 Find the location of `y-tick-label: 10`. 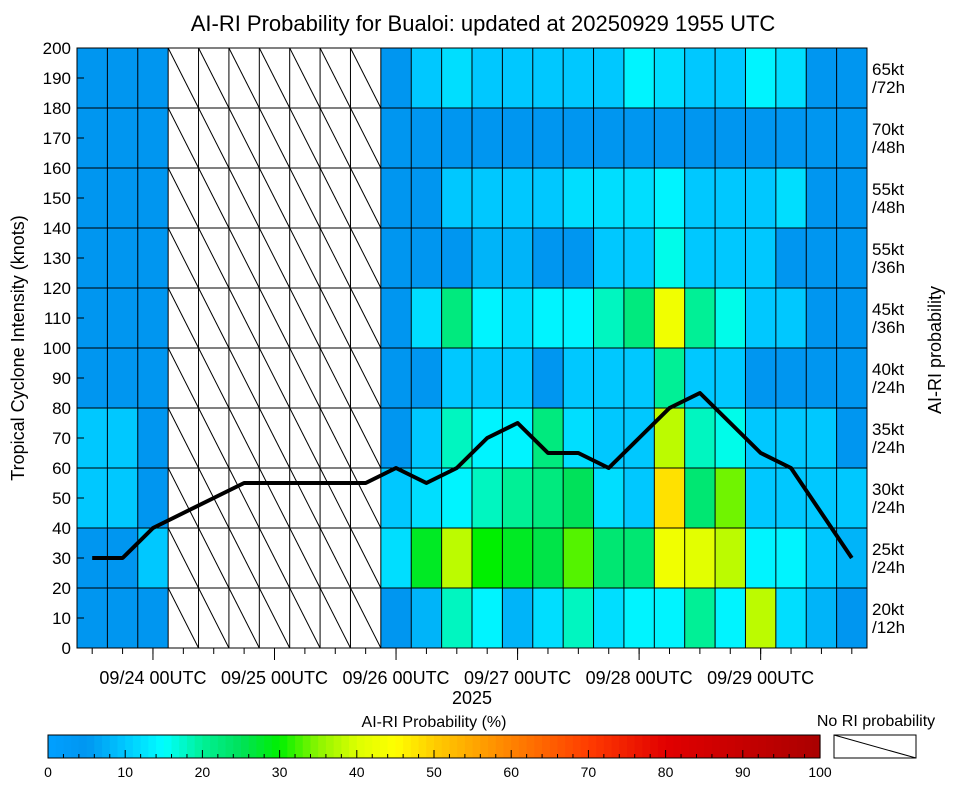

y-tick-label: 10 is located at coordinates (61, 618).